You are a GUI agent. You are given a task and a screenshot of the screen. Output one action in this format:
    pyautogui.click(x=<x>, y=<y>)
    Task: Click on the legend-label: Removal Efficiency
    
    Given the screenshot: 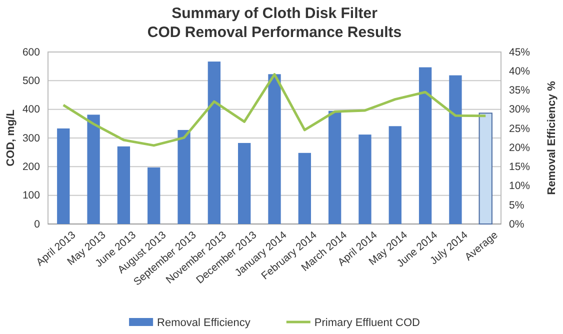 What is the action you would take?
    pyautogui.click(x=204, y=323)
    